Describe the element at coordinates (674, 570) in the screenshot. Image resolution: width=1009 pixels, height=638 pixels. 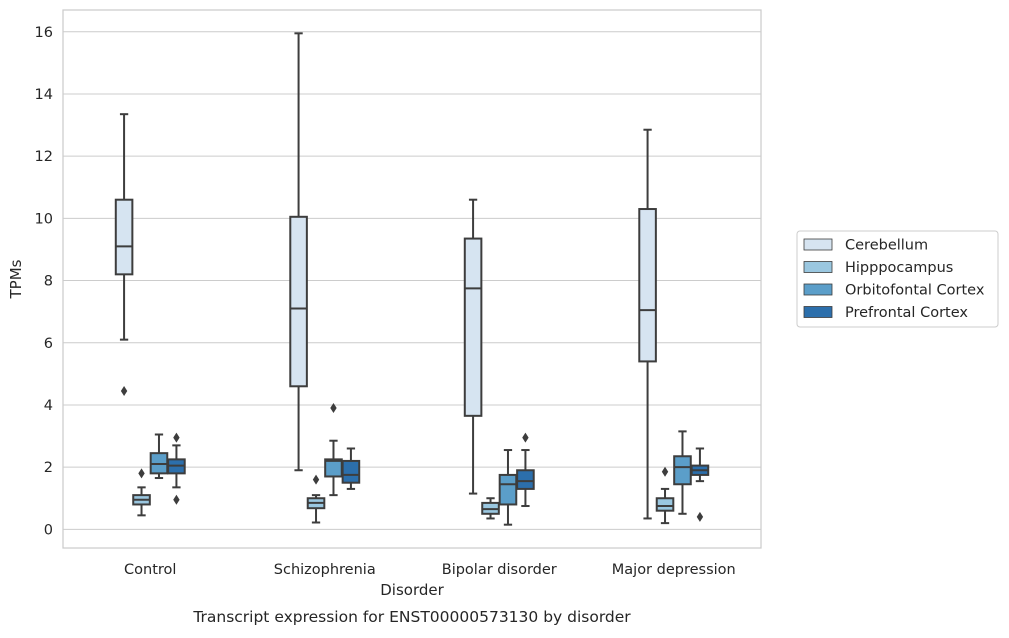
I see `x-tick-label: Major depression` at that location.